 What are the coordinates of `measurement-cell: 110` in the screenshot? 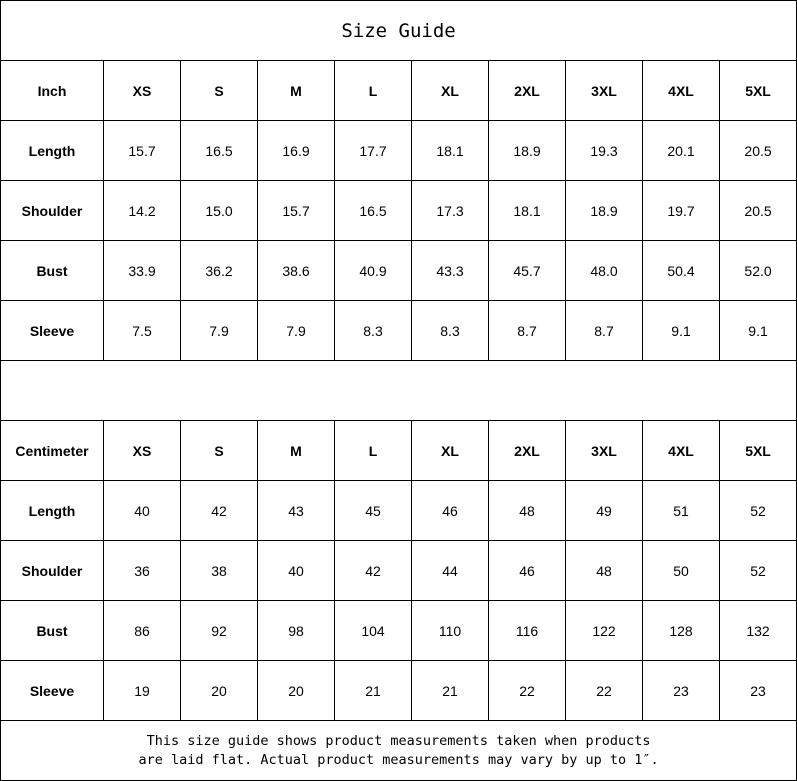 It's located at (450, 630).